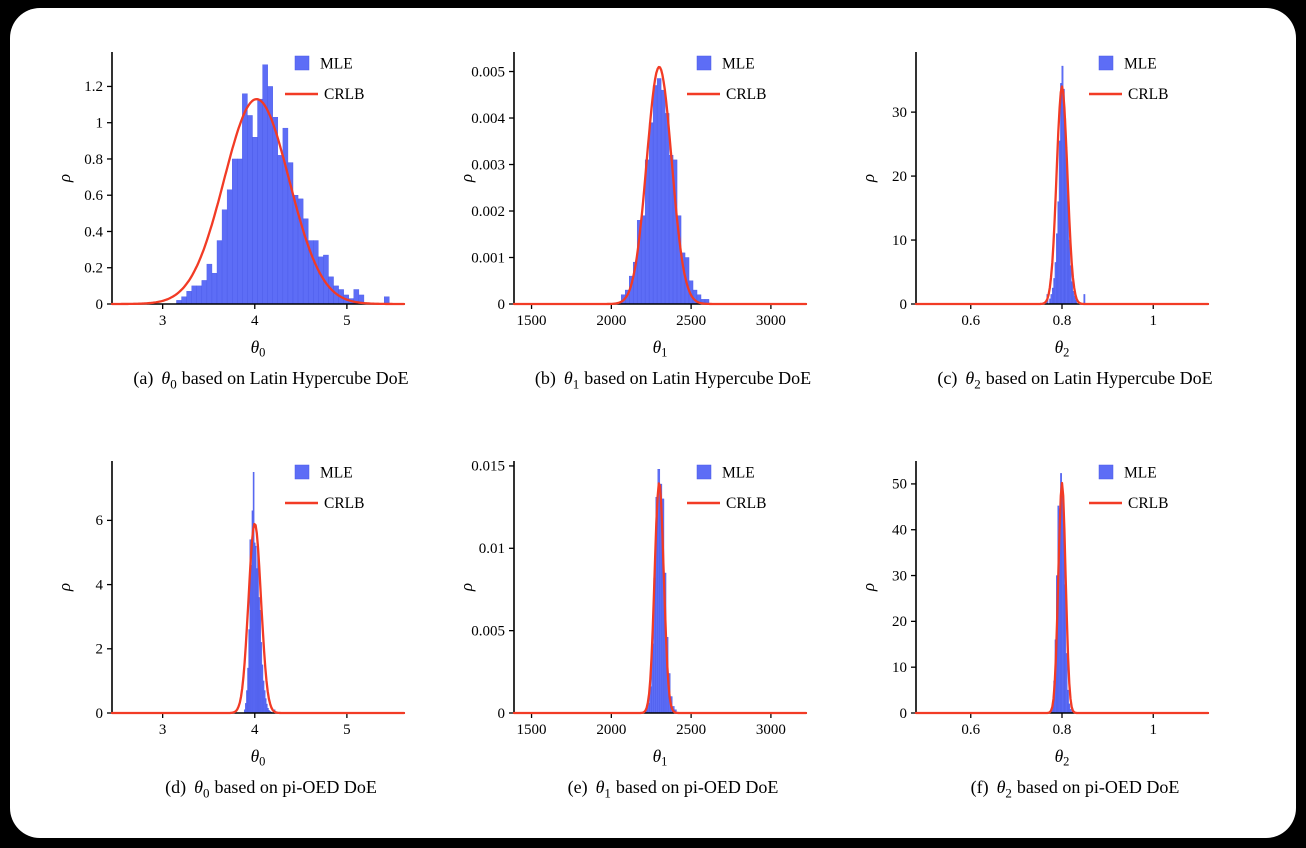 The width and height of the screenshot is (1306, 848). I want to click on y-tick-label: 0.01, so click(492, 549).